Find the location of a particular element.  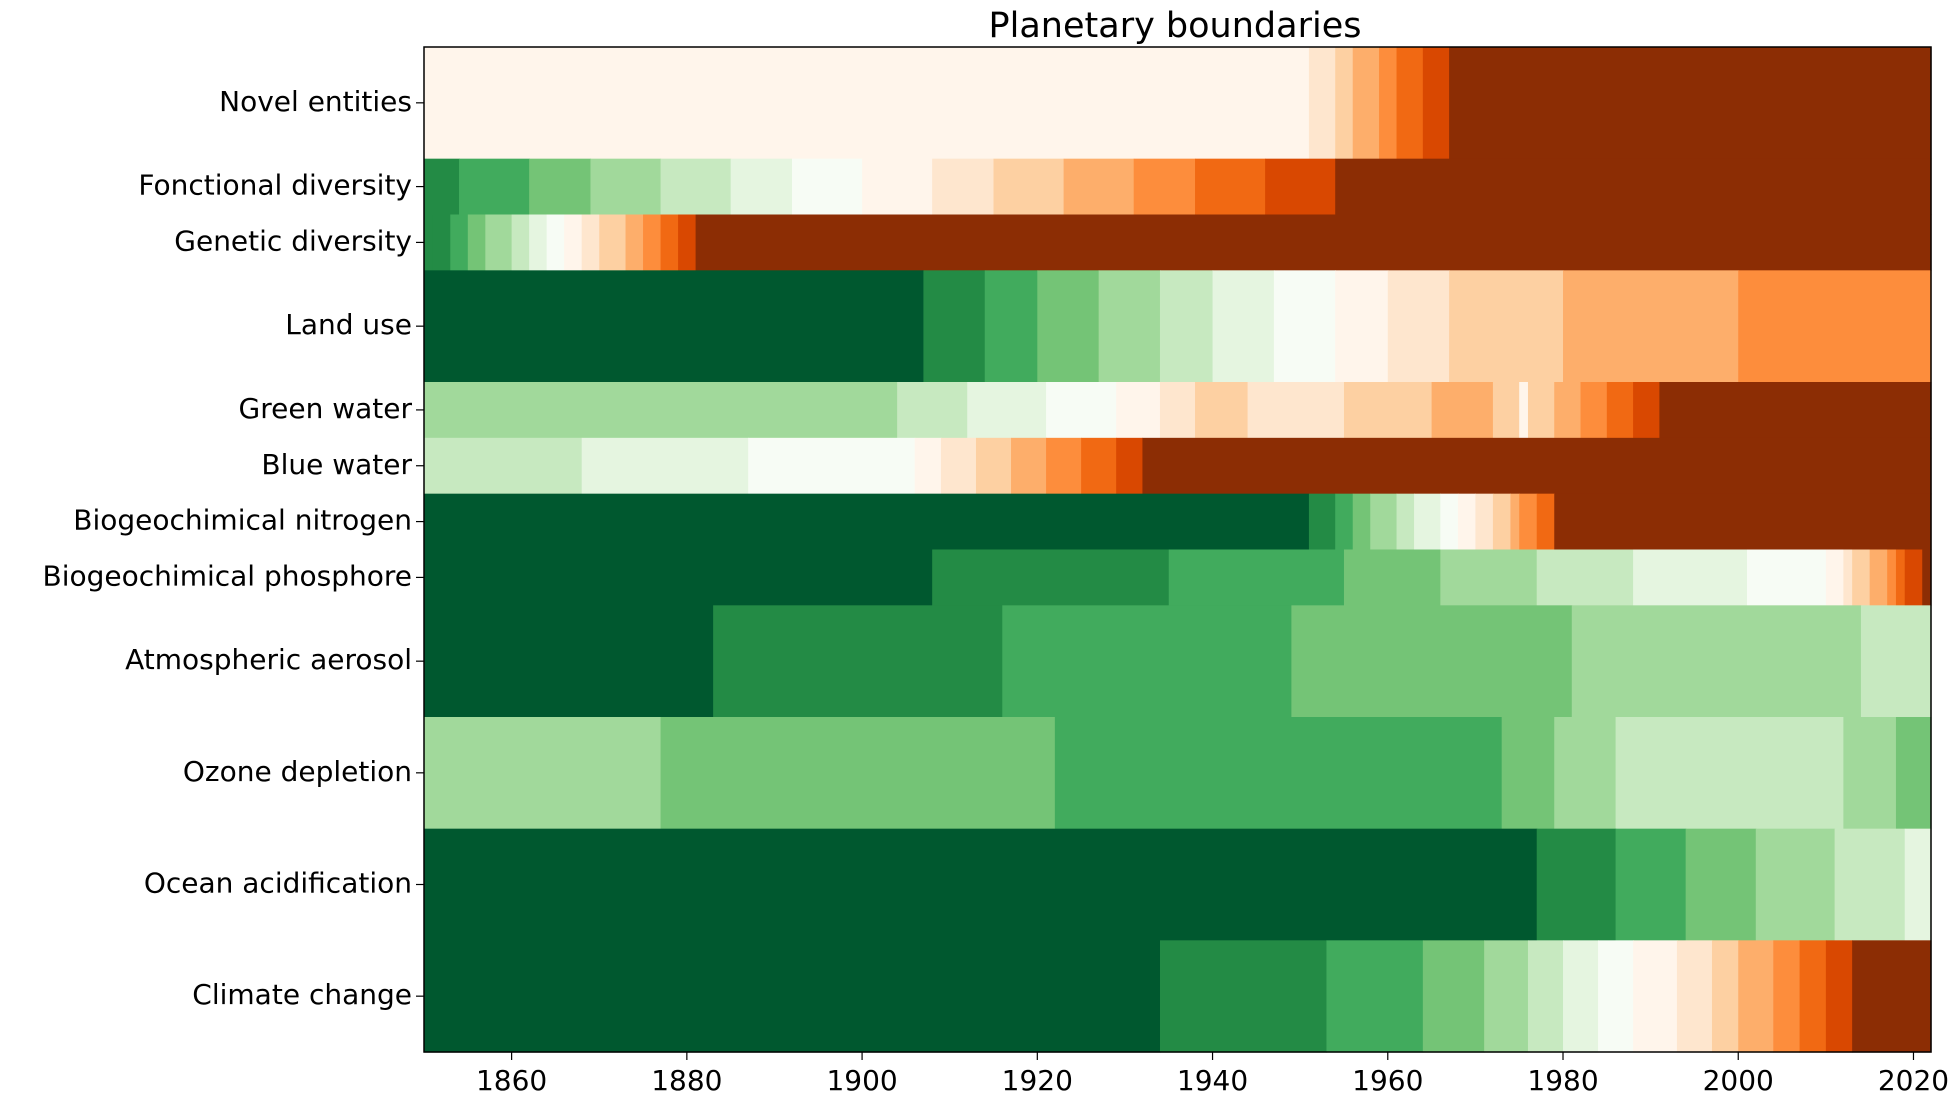

x-tick-label: 1900 is located at coordinates (861, 1080).